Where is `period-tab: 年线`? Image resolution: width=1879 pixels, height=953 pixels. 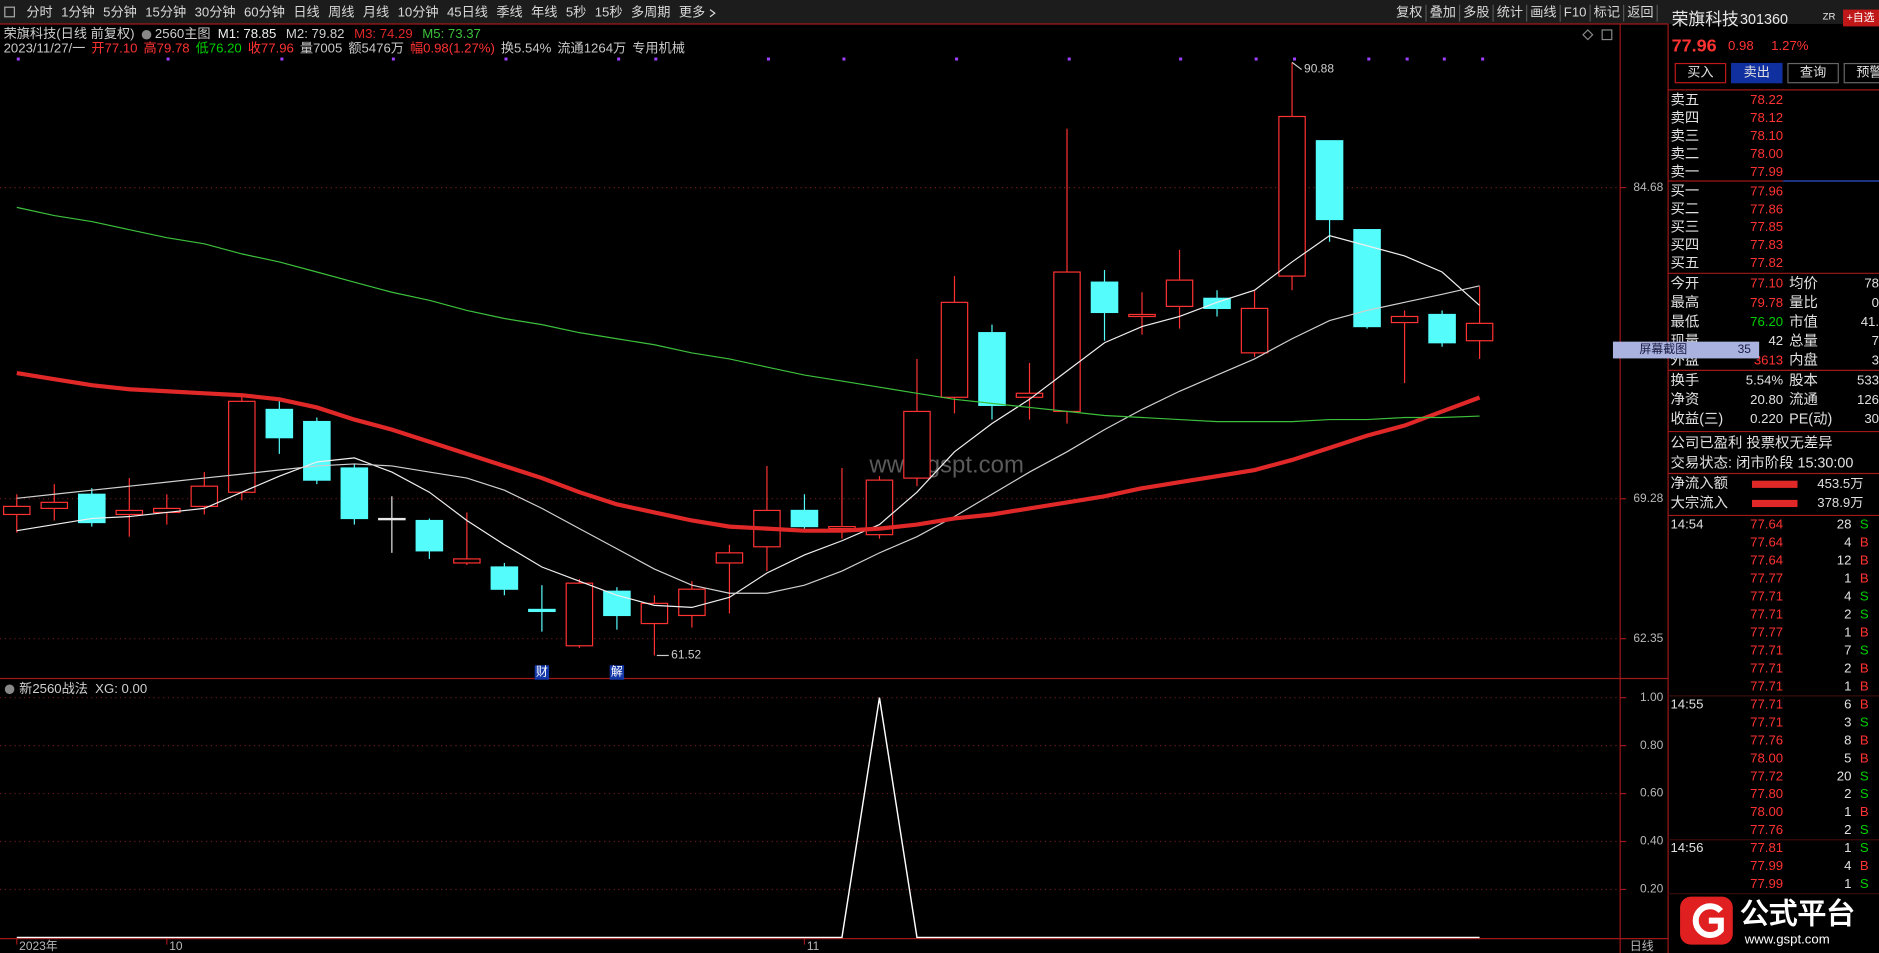 period-tab: 年线 is located at coordinates (544, 12).